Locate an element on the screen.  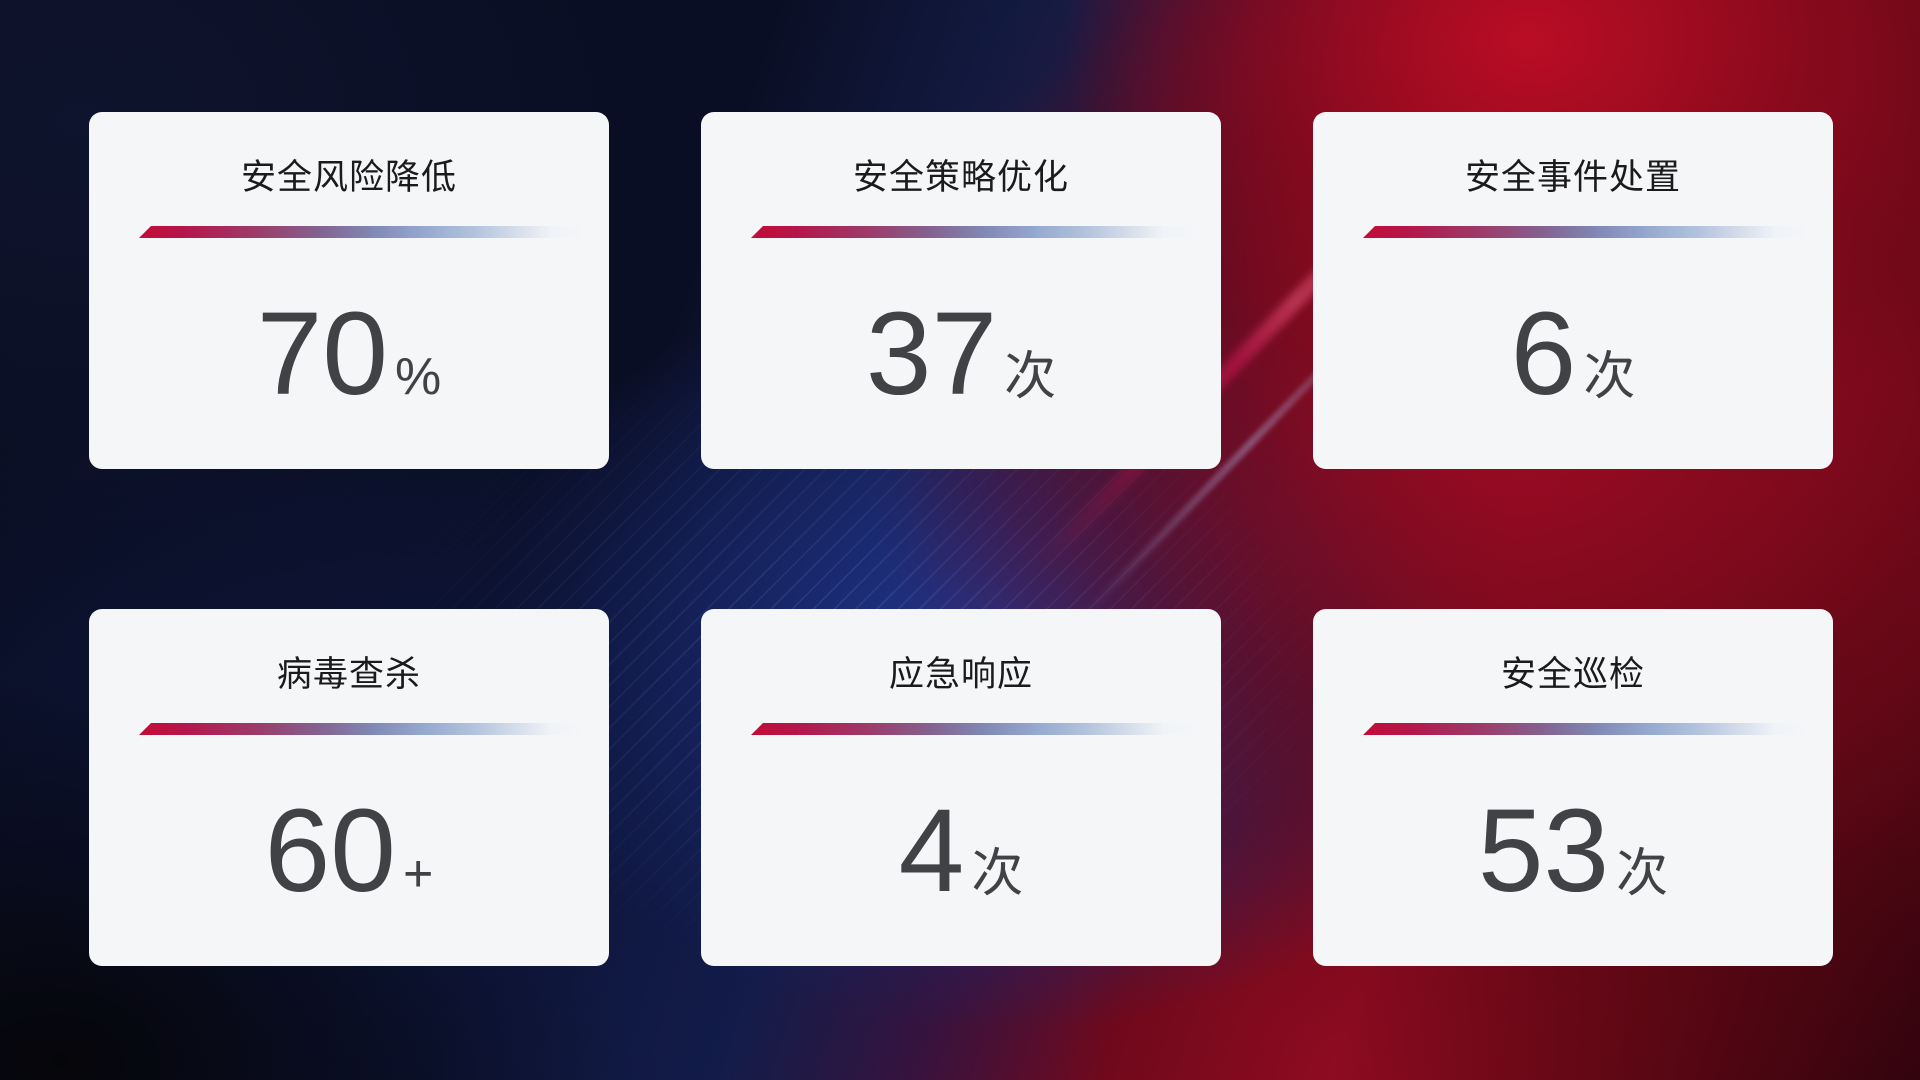
card-value-area: 37 次 is located at coordinates (961, 353).